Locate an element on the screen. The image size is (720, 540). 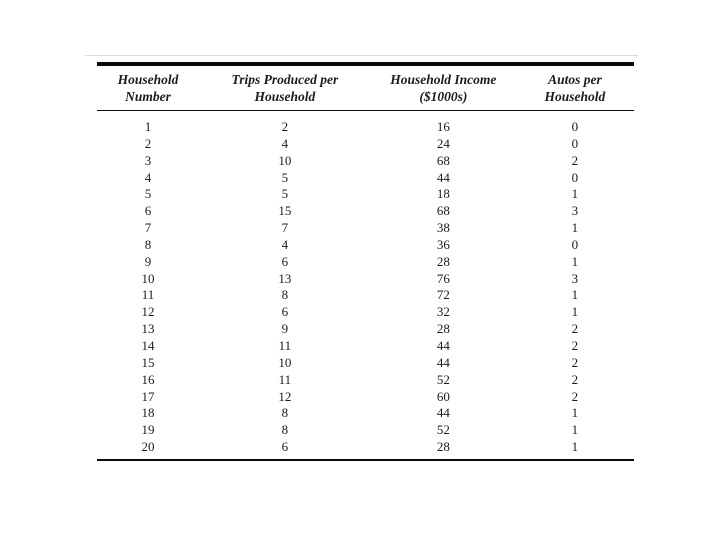
table-row: 19 8 52 1 is located at coordinates (365, 430).